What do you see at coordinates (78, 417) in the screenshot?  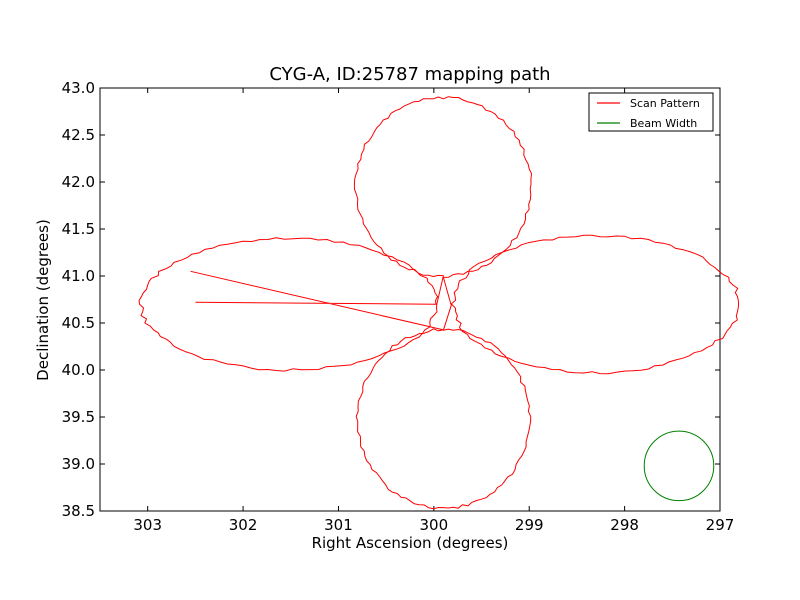 I see `y-tick-label: 39.5` at bounding box center [78, 417].